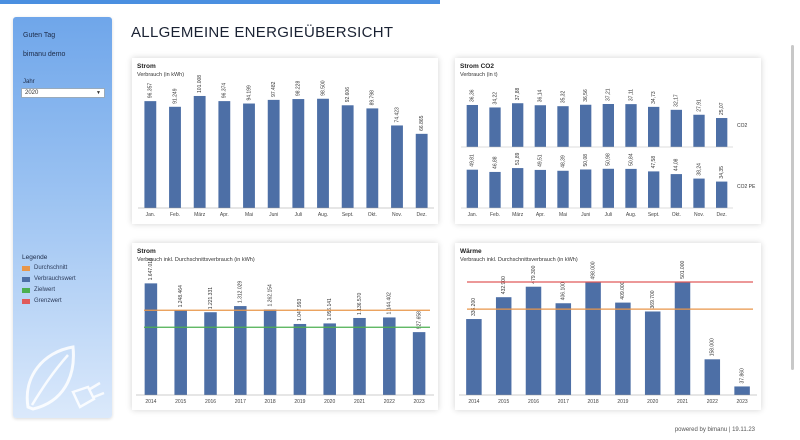 This screenshot has width=800, height=440. I want to click on x-tick-label: 2020, so click(329, 402).